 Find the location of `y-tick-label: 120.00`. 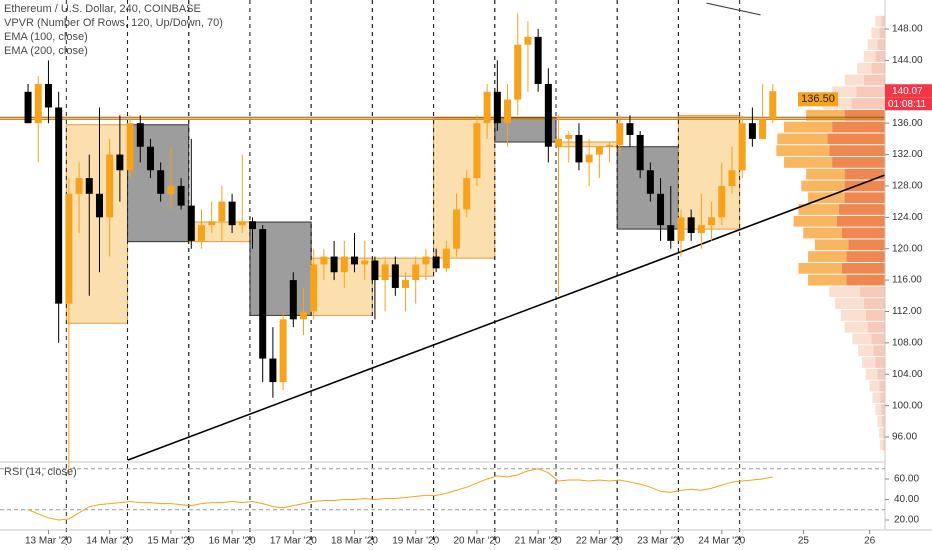

y-tick-label: 120.00 is located at coordinates (907, 248).